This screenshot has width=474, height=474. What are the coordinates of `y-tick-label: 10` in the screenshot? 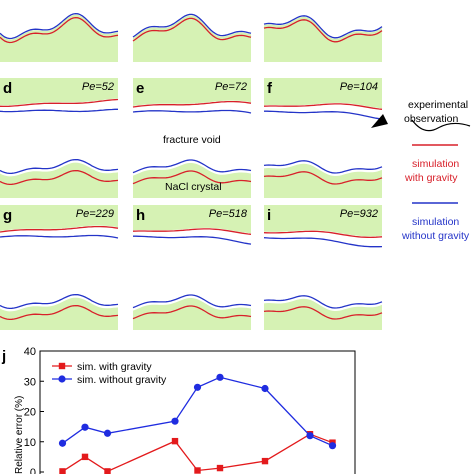 It's located at (30, 443).